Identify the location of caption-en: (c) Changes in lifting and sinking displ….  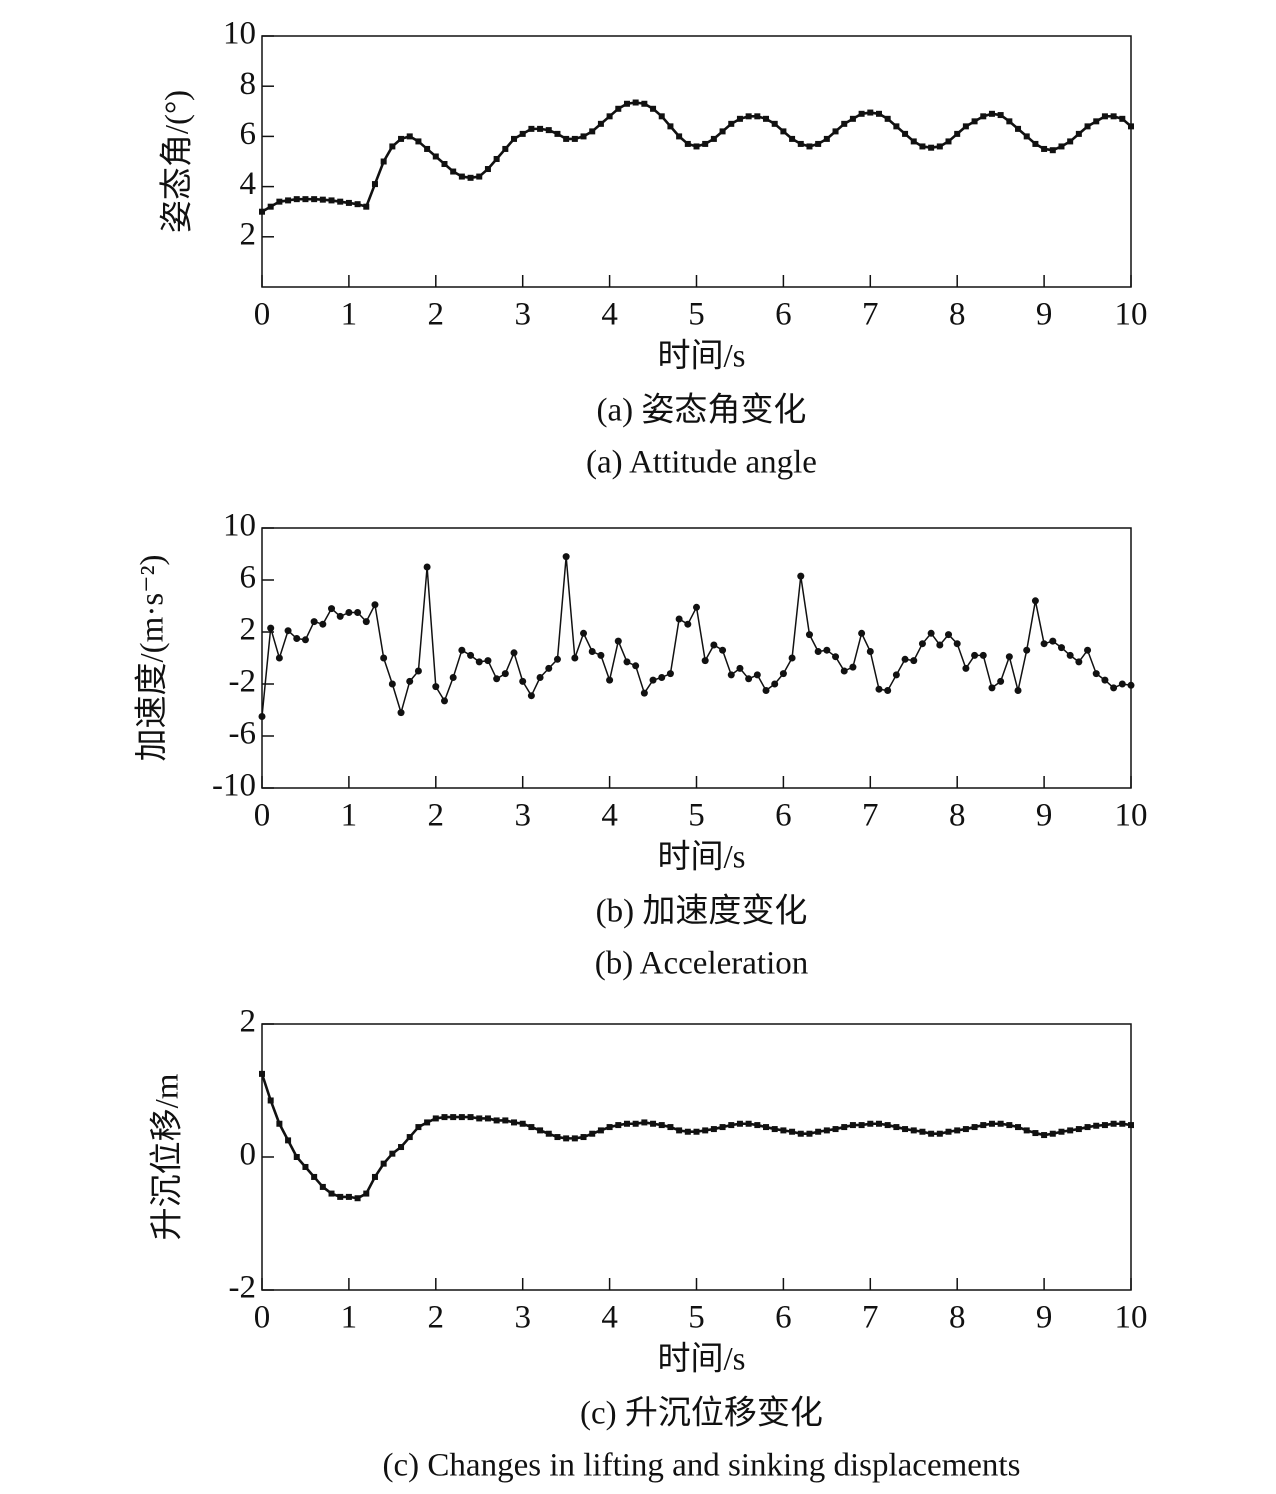
(702, 1466).